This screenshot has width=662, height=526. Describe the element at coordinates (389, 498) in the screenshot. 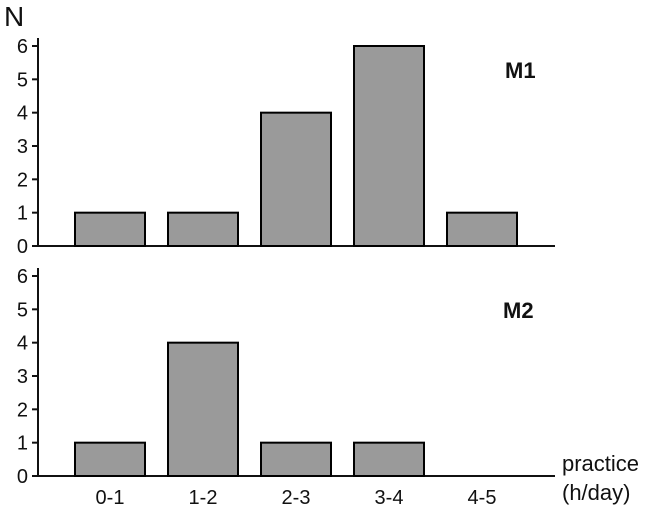

I see `x-tick-label: 3-4` at that location.